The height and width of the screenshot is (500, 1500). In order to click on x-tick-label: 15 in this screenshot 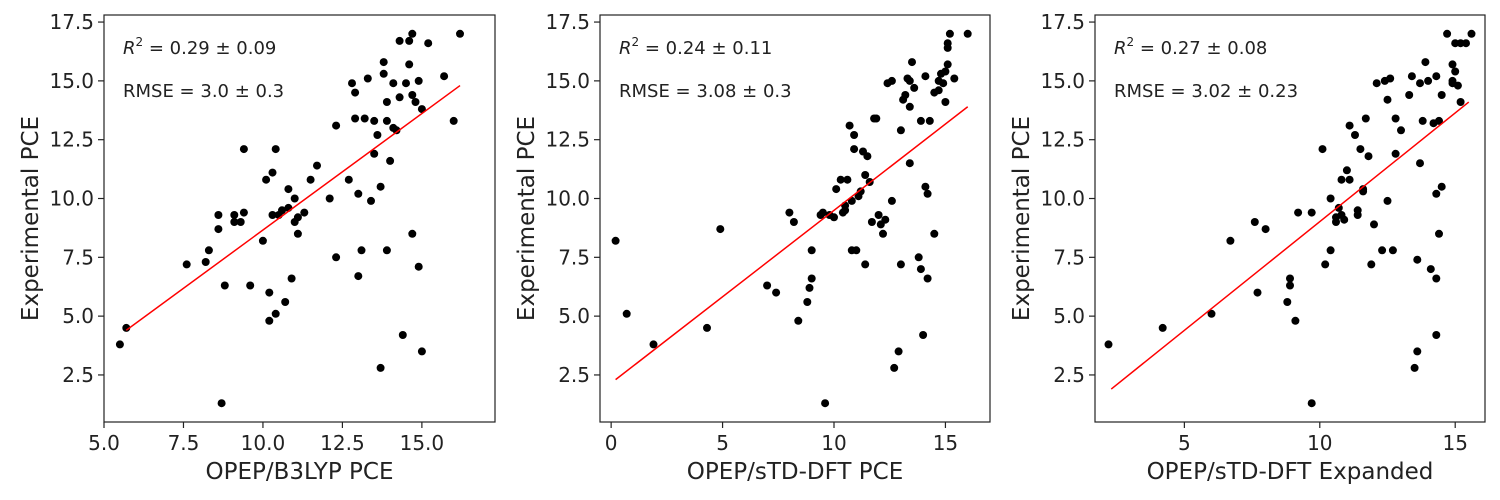, I will do `click(945, 443)`.